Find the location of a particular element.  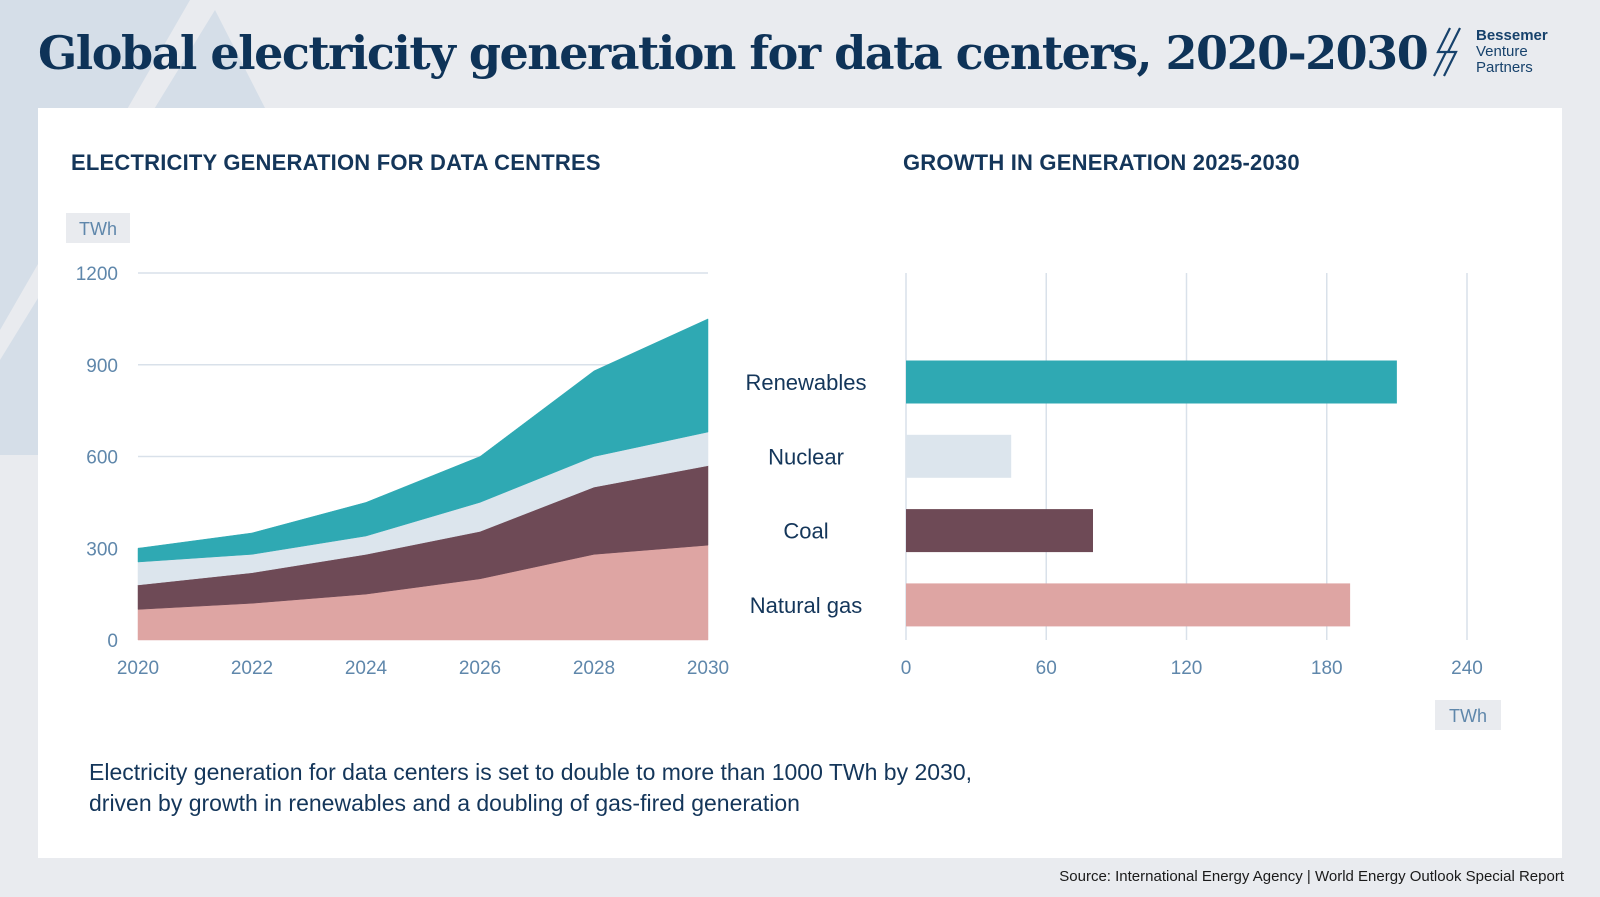

bar-x-ticks: 0 60 120 180 240 is located at coordinates (1192, 668).